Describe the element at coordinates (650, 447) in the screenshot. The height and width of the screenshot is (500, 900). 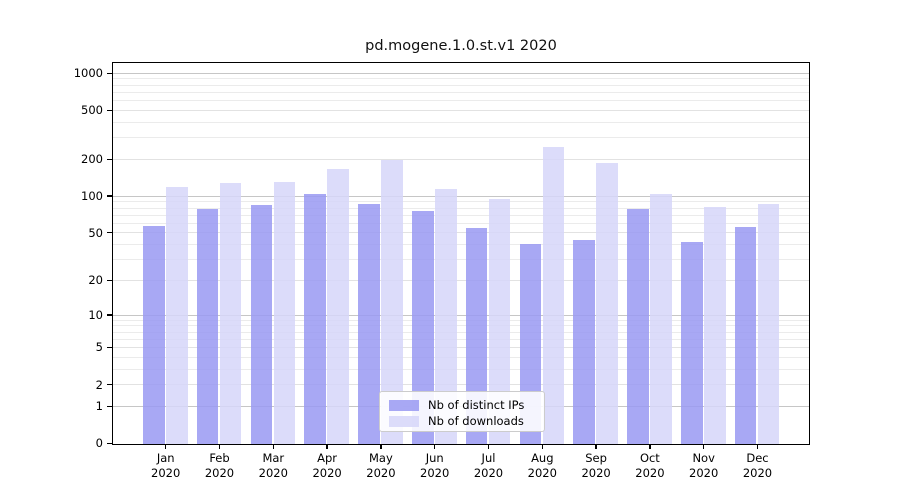
I see `x-tick-oct` at that location.